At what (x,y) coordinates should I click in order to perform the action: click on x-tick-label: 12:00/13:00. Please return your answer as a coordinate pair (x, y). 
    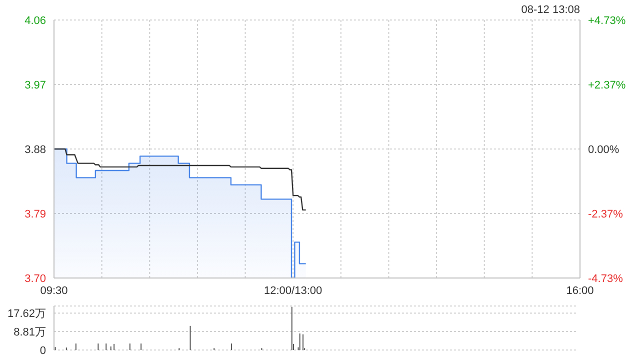
    Looking at the image, I should click on (293, 290).